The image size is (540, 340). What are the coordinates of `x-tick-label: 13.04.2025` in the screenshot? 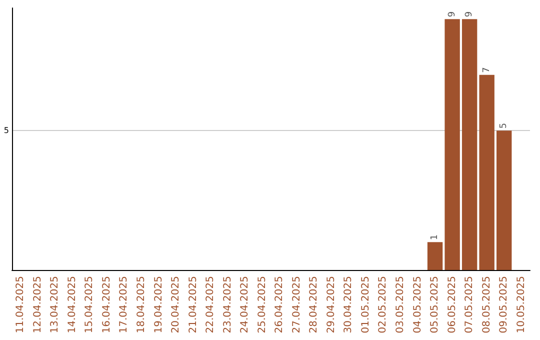 It's located at (55, 305).